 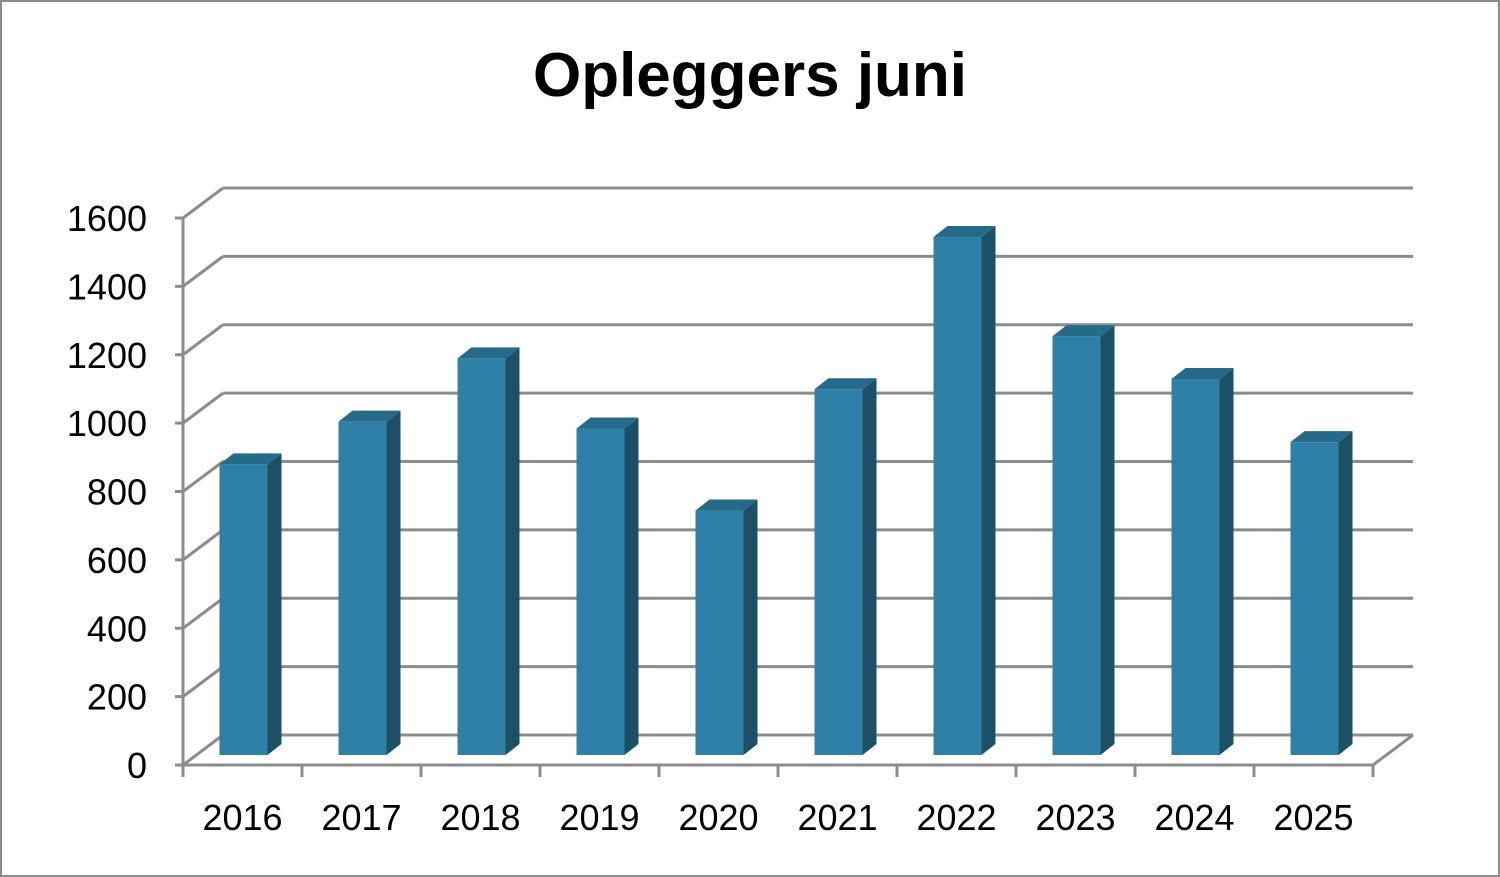 I want to click on x-tick-label: 2021, so click(x=837, y=817).